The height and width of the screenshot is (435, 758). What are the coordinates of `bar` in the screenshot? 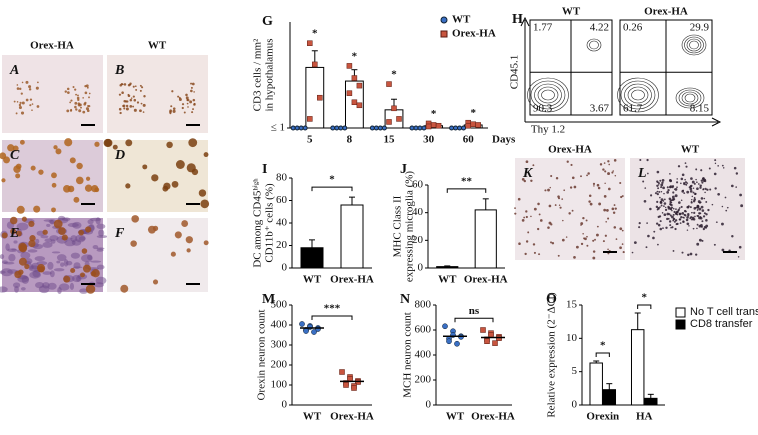 It's located at (485, 239).